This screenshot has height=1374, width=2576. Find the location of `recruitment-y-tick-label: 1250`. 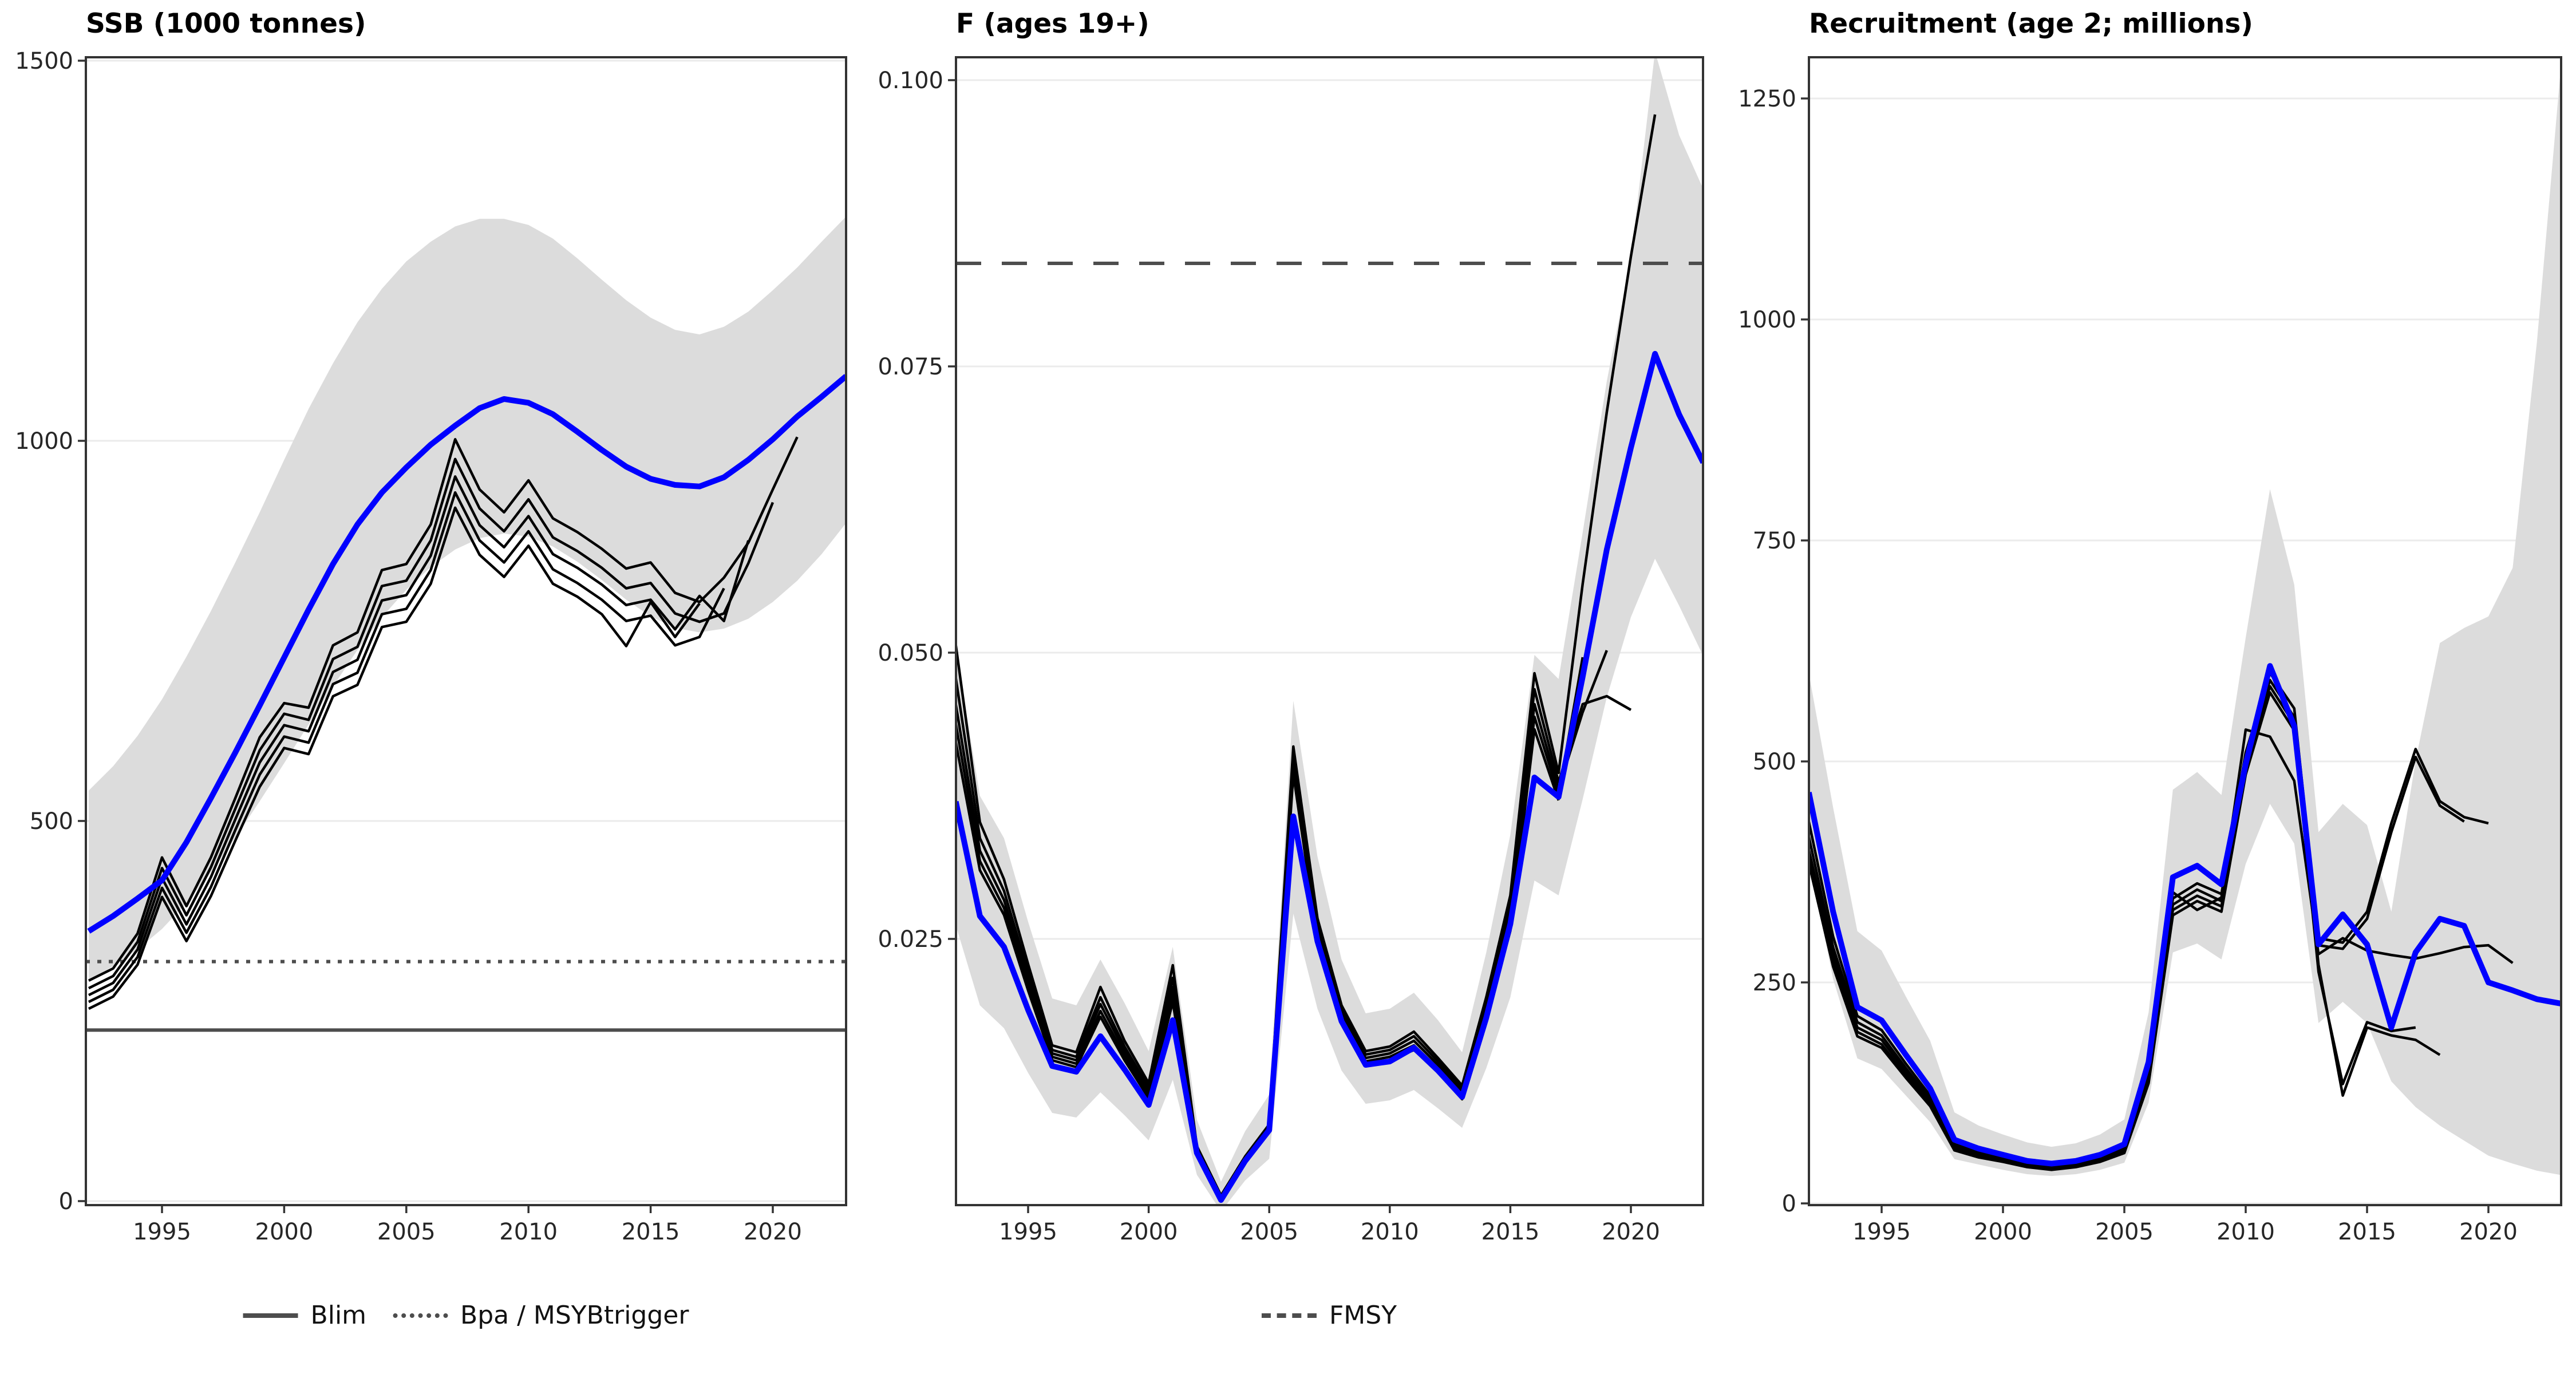

recruitment-y-tick-label: 1250 is located at coordinates (1767, 99).